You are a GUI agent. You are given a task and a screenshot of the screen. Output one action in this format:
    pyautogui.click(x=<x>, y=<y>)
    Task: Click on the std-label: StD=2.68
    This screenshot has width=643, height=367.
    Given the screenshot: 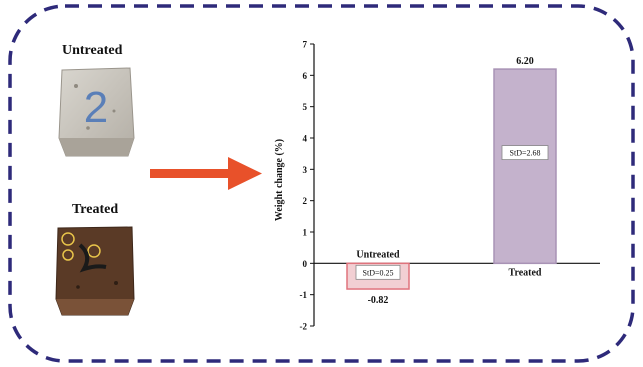 What is the action you would take?
    pyautogui.click(x=525, y=153)
    